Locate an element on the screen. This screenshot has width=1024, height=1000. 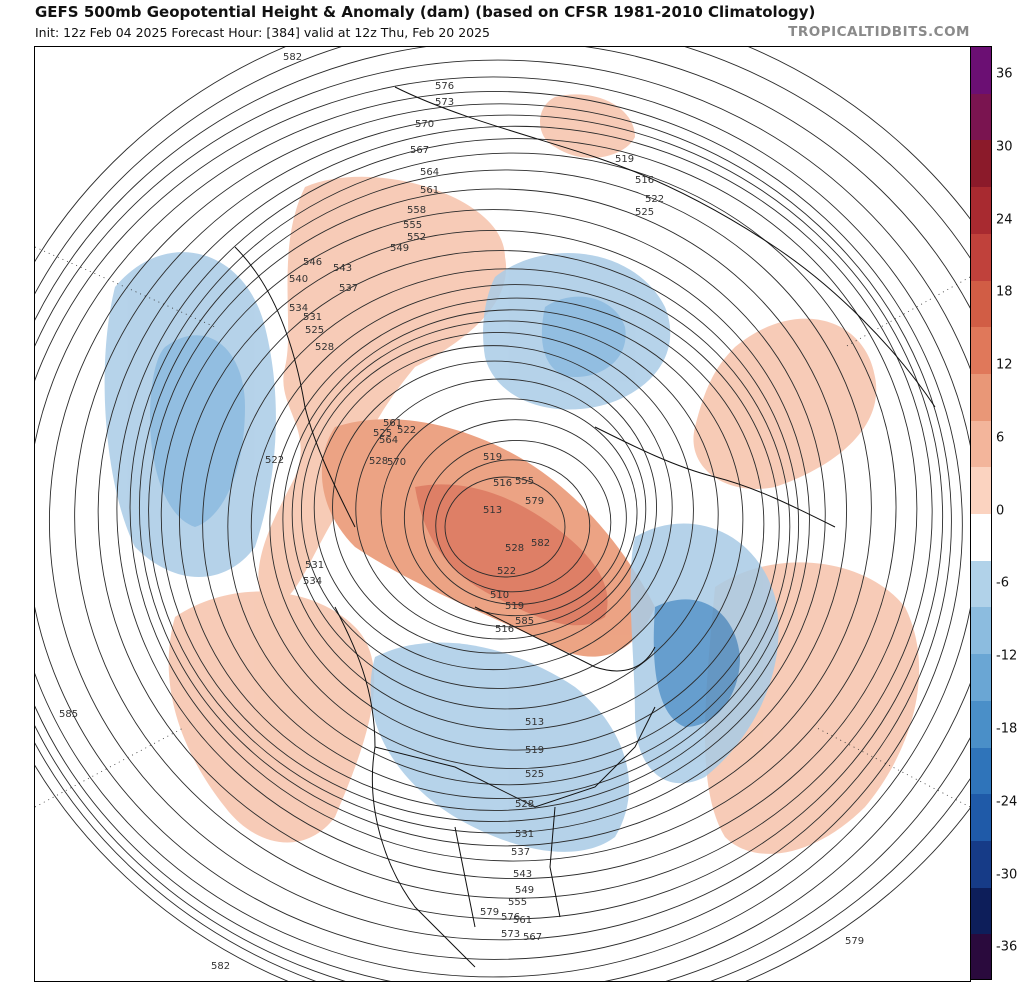
contour-label: 540 is located at coordinates (298, 279).